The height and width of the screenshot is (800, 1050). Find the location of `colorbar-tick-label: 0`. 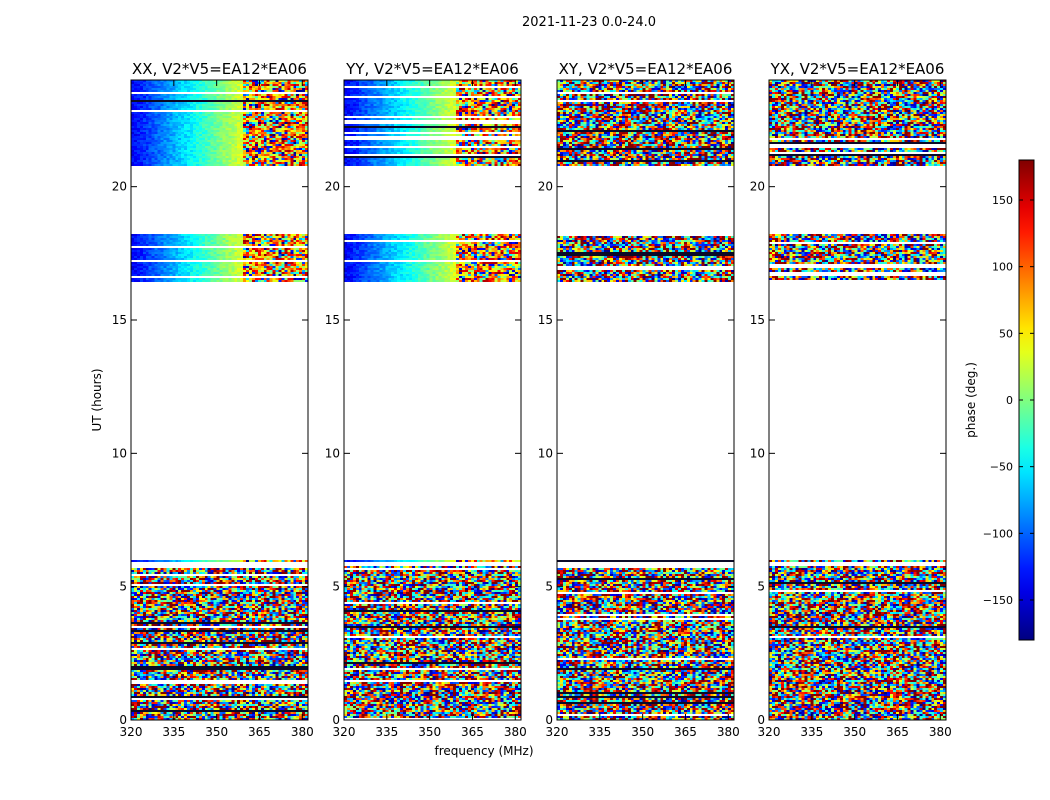

colorbar-tick-label: 0 is located at coordinates (1009, 400).